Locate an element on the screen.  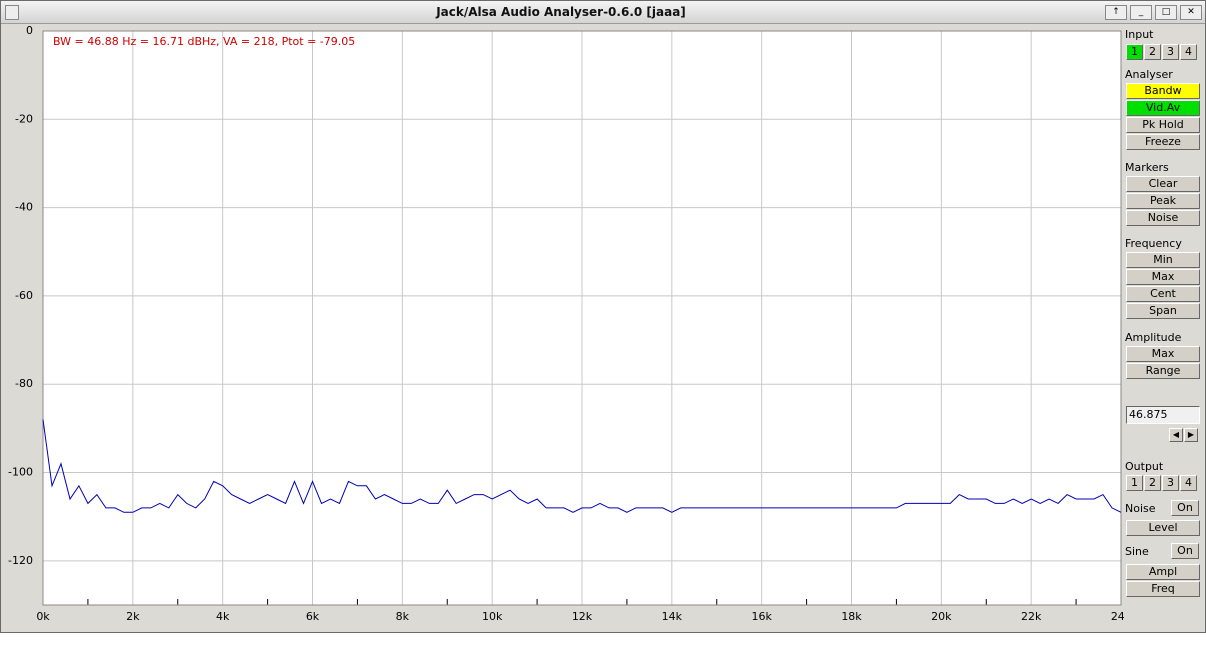
button: Noise is located at coordinates (1163, 218).